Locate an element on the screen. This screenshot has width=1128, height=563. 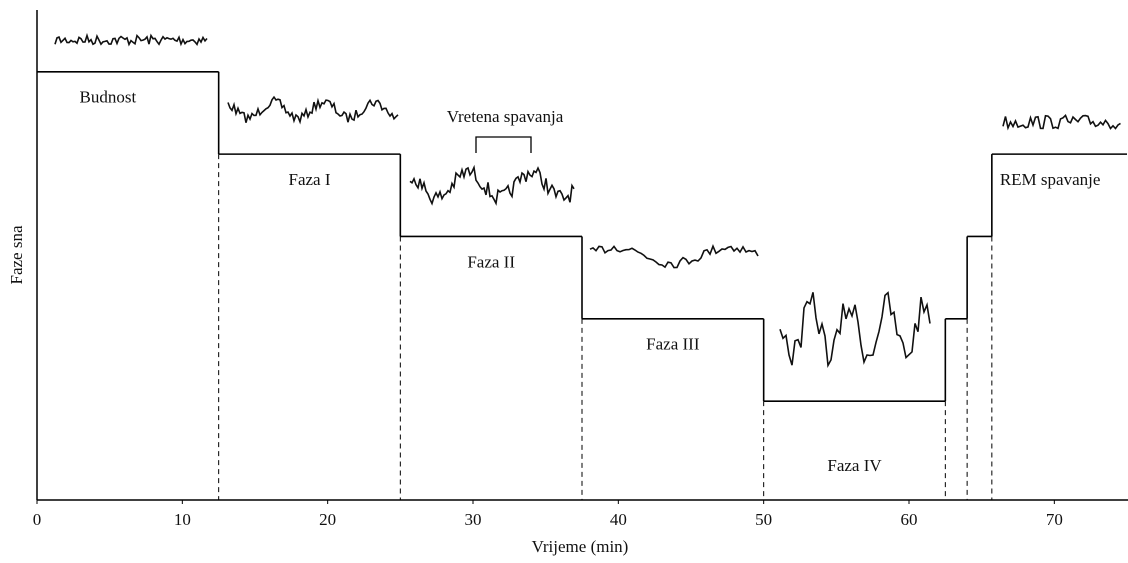
x-tick-label: 40 is located at coordinates (618, 519).